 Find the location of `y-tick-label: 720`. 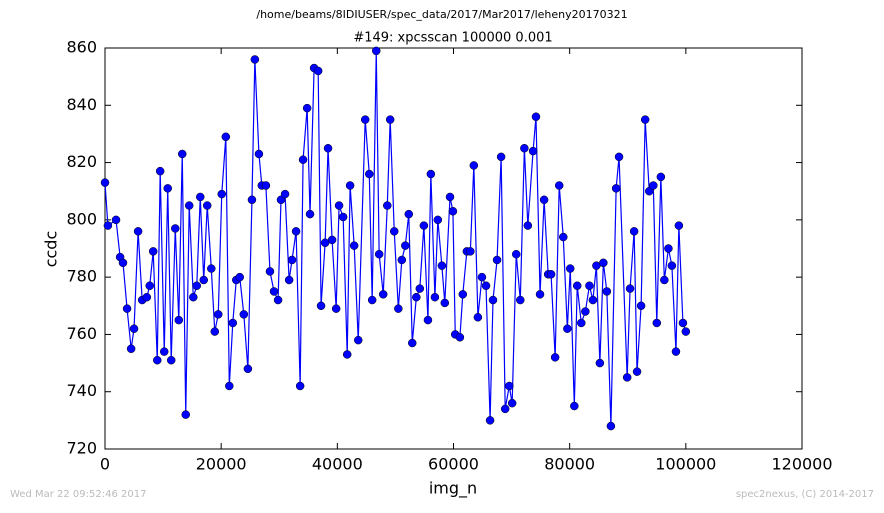

y-tick-label: 720 is located at coordinates (81, 448).